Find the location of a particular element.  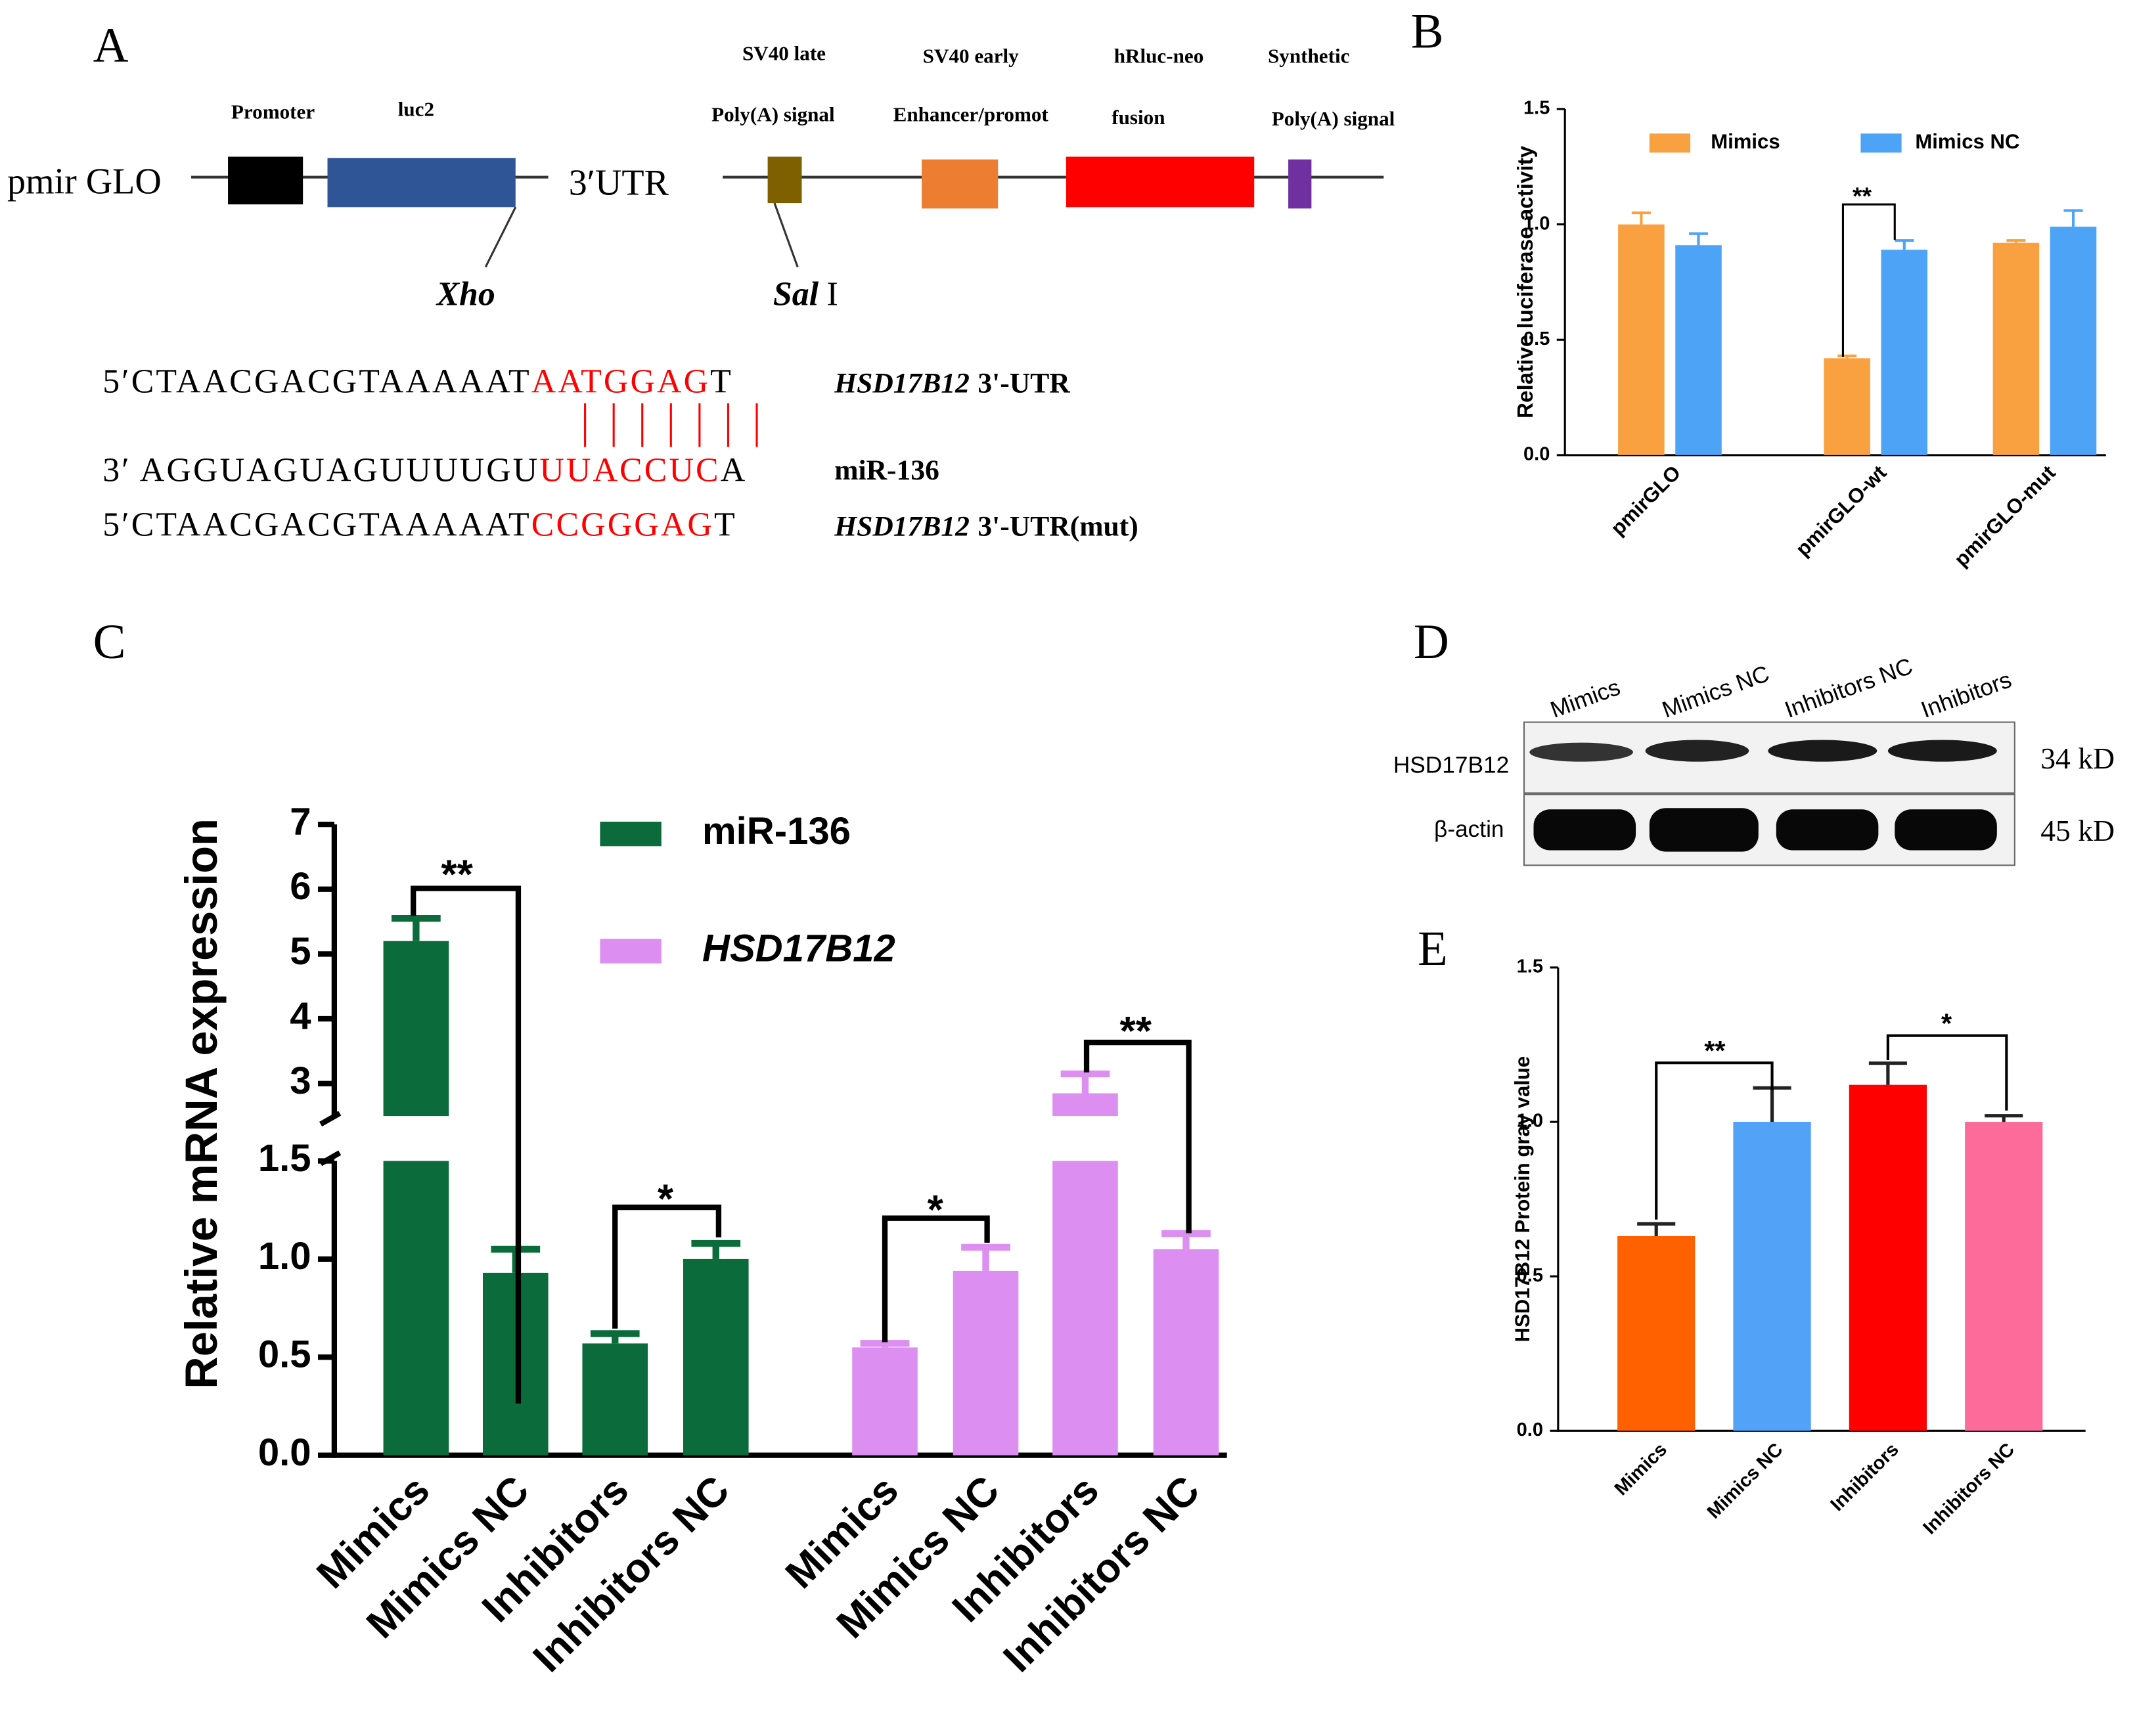

hrluc-box is located at coordinates (1160, 182).